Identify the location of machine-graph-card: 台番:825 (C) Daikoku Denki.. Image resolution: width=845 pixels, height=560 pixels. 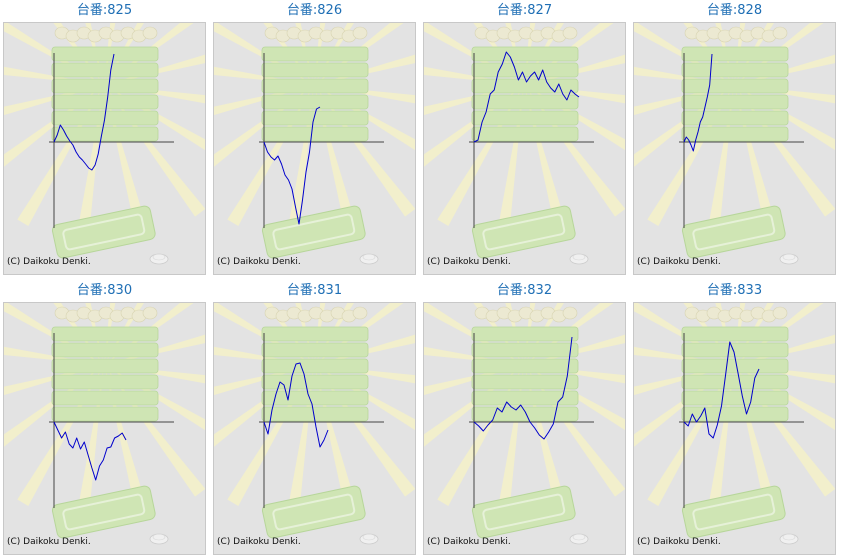
(104, 138).